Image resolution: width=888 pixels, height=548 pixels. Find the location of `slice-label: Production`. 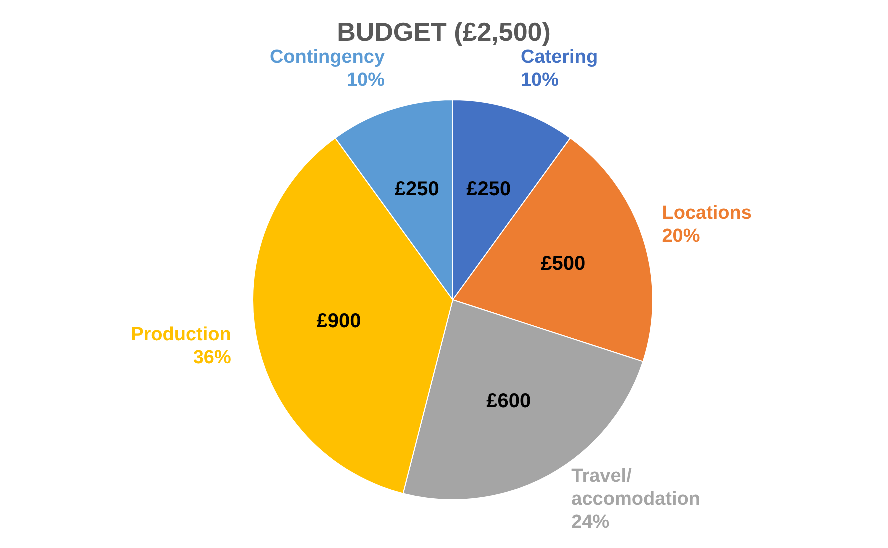

slice-label: Production is located at coordinates (181, 335).